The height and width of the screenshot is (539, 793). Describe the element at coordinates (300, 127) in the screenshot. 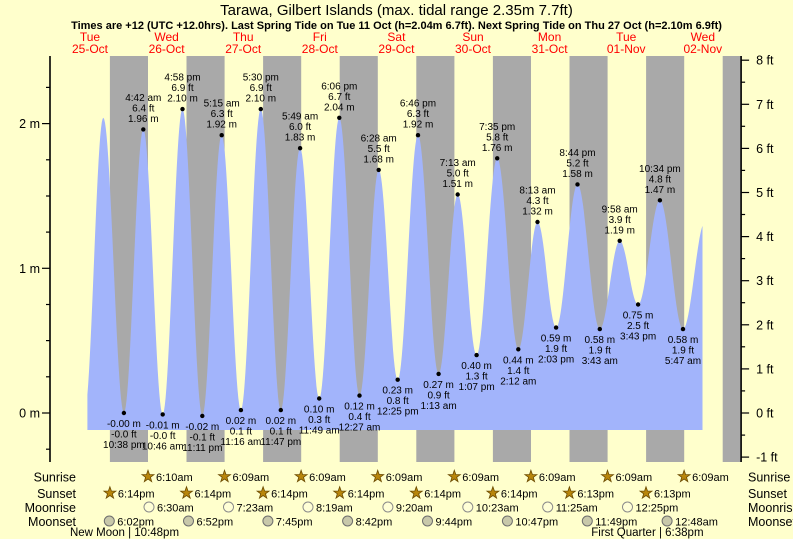

I see `tide-event-label-line: 6.0 ft` at that location.